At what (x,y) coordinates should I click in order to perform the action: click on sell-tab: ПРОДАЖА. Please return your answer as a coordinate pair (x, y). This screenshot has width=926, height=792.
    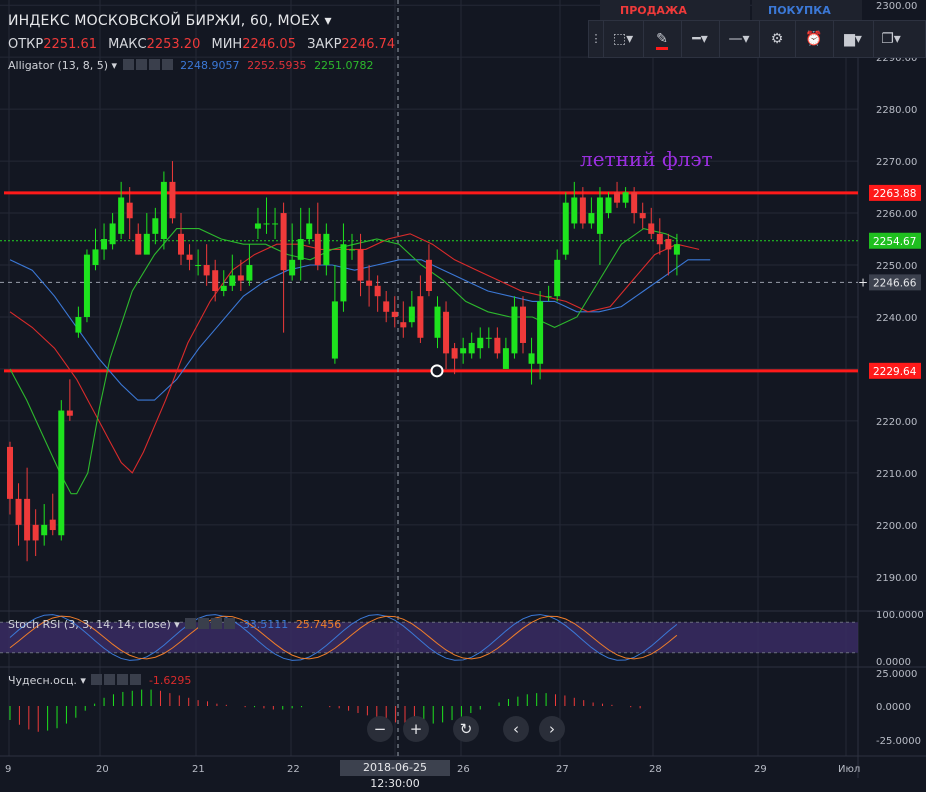
    Looking at the image, I should click on (675, 10).